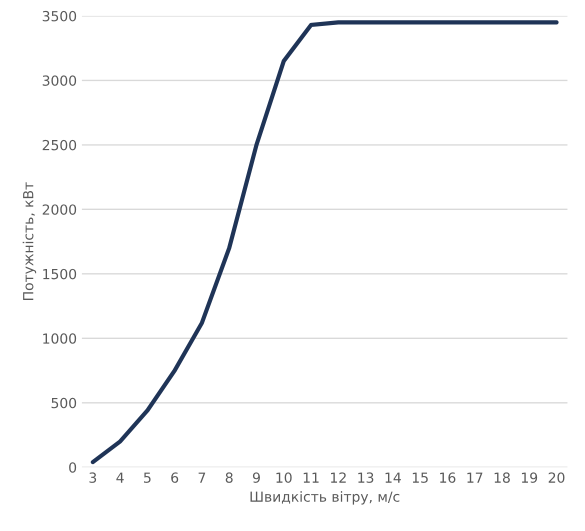 The height and width of the screenshot is (531, 585). What do you see at coordinates (202, 477) in the screenshot?
I see `x-tick-label: 7` at bounding box center [202, 477].